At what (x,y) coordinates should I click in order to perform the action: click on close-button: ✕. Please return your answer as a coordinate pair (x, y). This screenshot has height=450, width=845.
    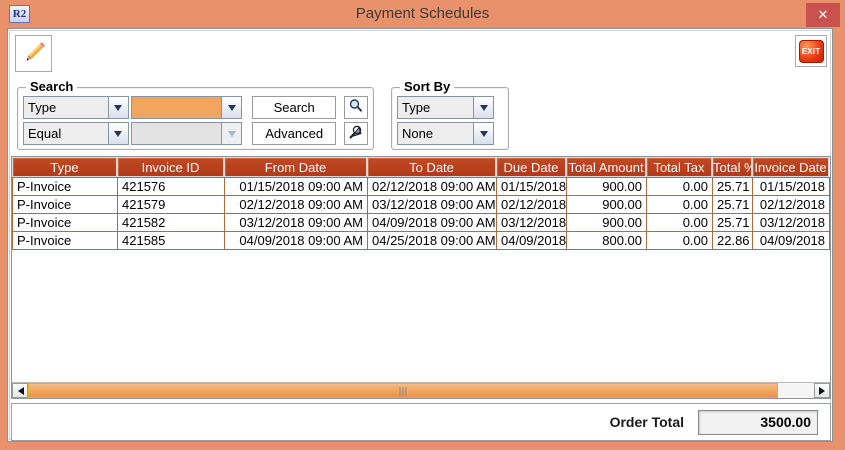
    Looking at the image, I should click on (823, 15).